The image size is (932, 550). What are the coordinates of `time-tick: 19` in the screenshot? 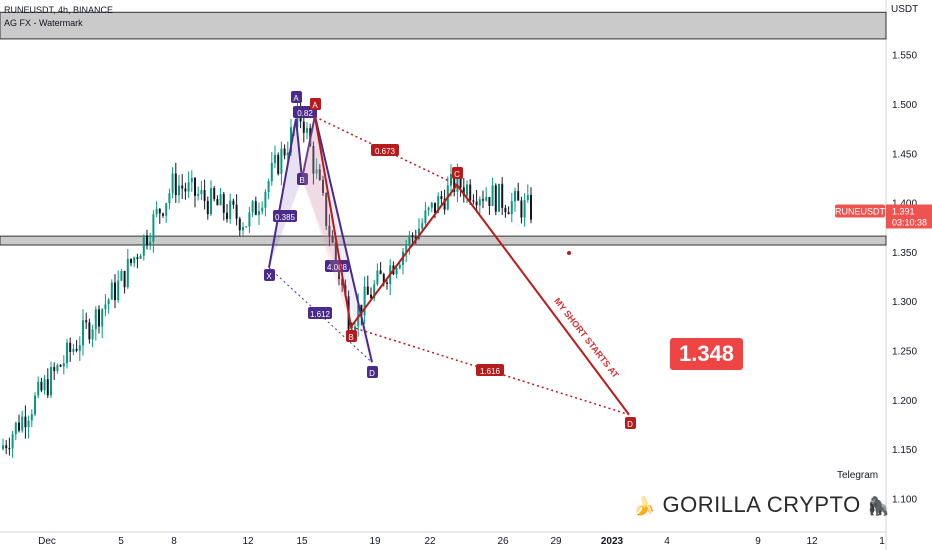 It's located at (375, 541).